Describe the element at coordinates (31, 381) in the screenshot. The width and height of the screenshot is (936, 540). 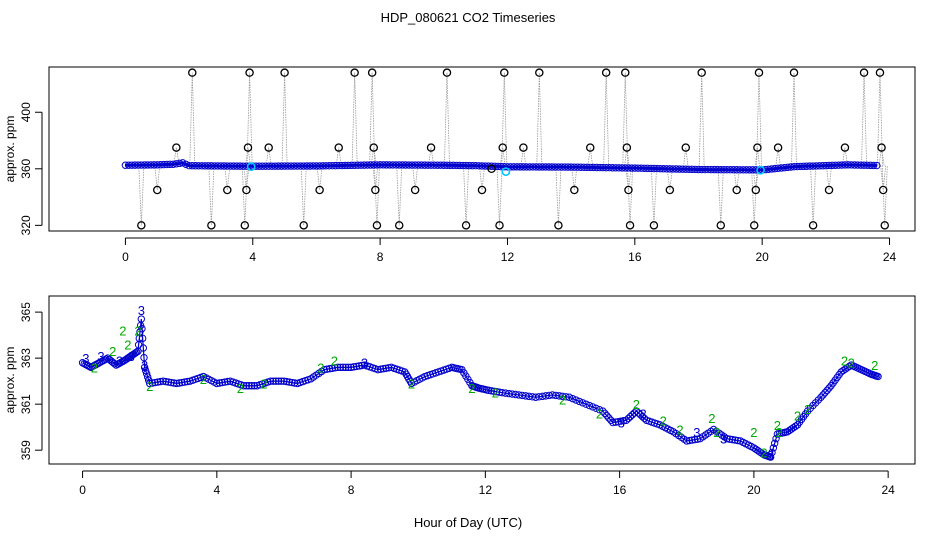
I see `bottom-y-axis: 359 361 363 365` at that location.